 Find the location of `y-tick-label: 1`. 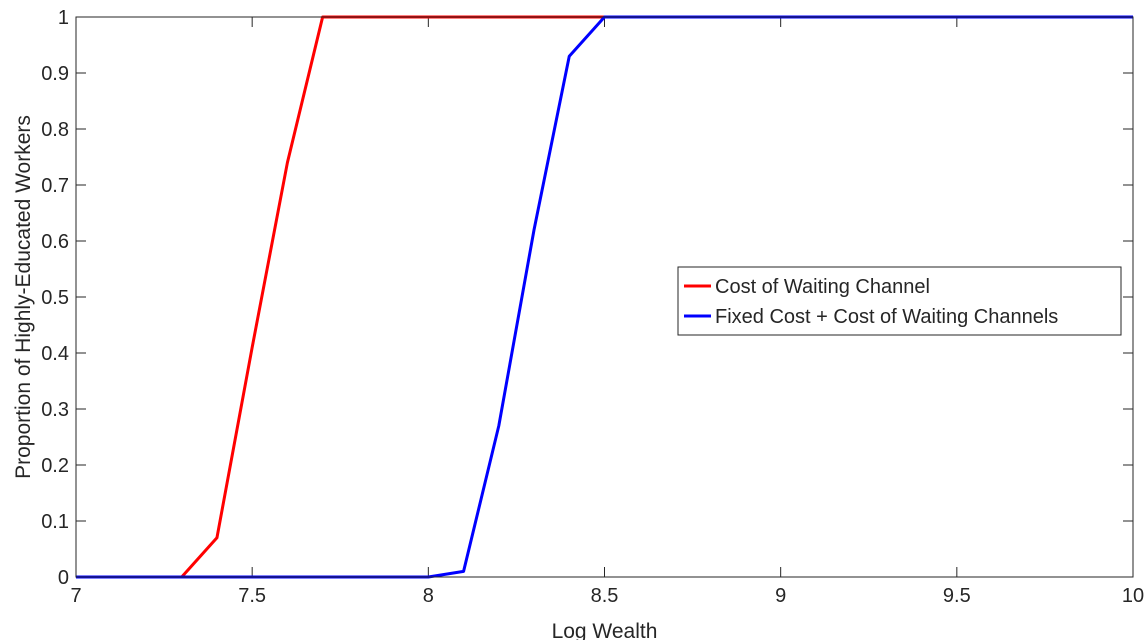

y-tick-label: 1 is located at coordinates (63, 18).